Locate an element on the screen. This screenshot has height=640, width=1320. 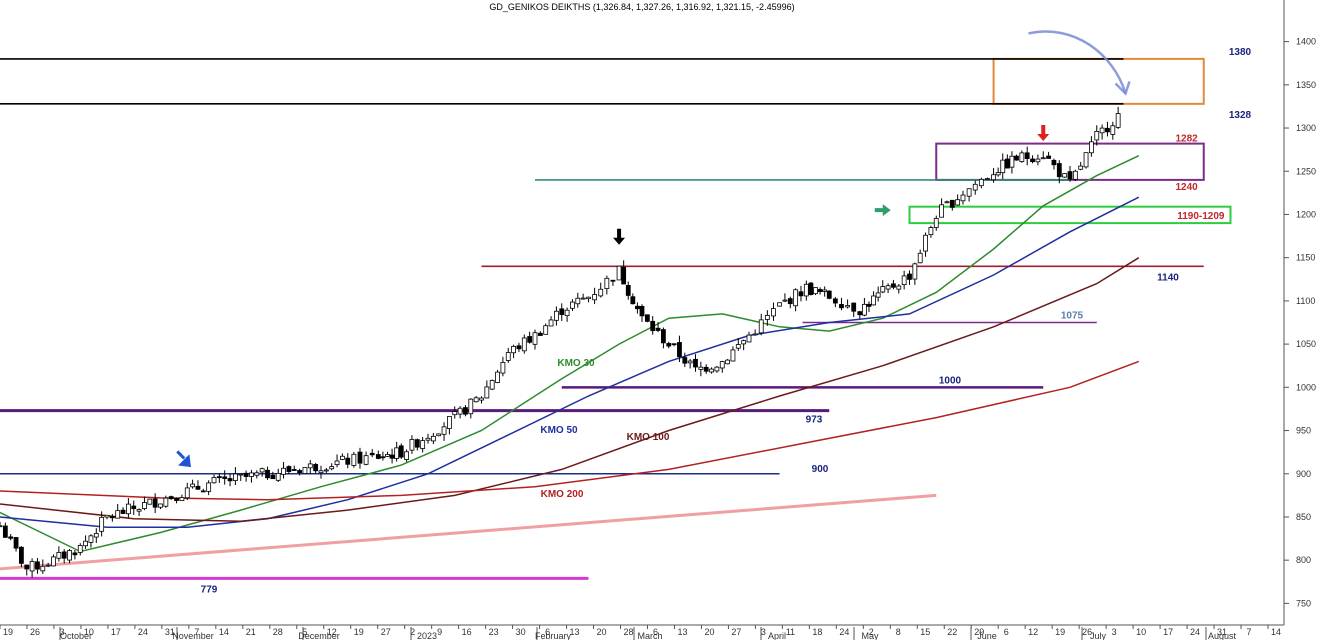
ma-label-3: KMO 200 is located at coordinates (562, 494).